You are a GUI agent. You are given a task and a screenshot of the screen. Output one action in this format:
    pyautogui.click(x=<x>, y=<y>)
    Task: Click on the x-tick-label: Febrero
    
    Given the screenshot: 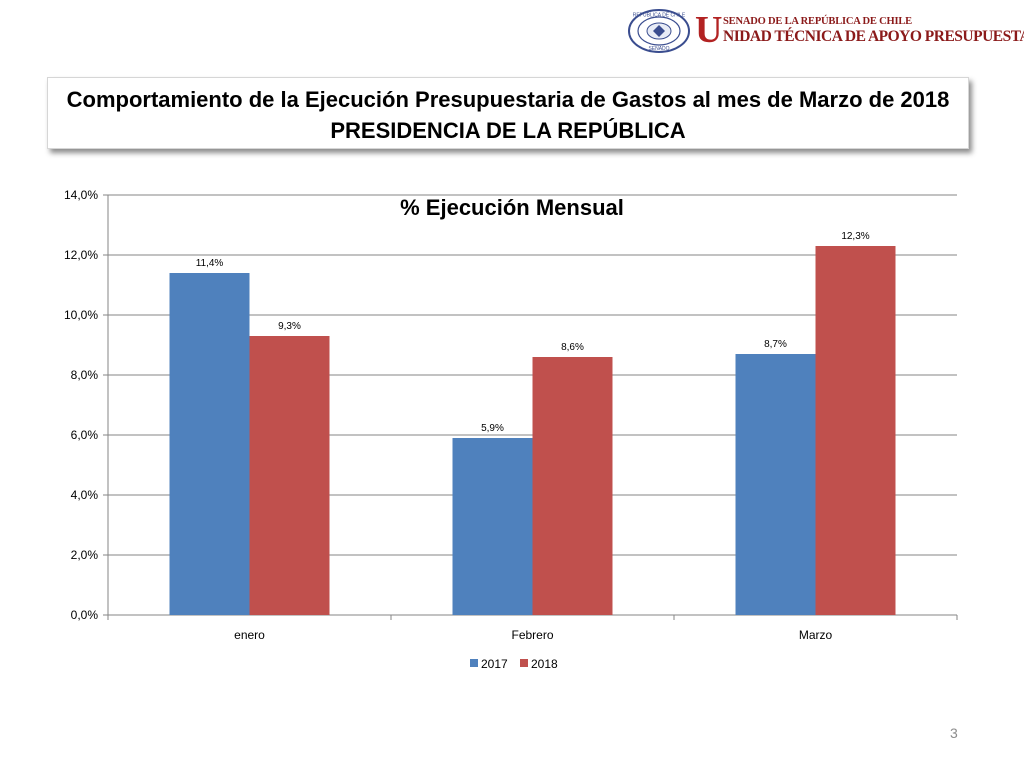 What is the action you would take?
    pyautogui.click(x=532, y=635)
    